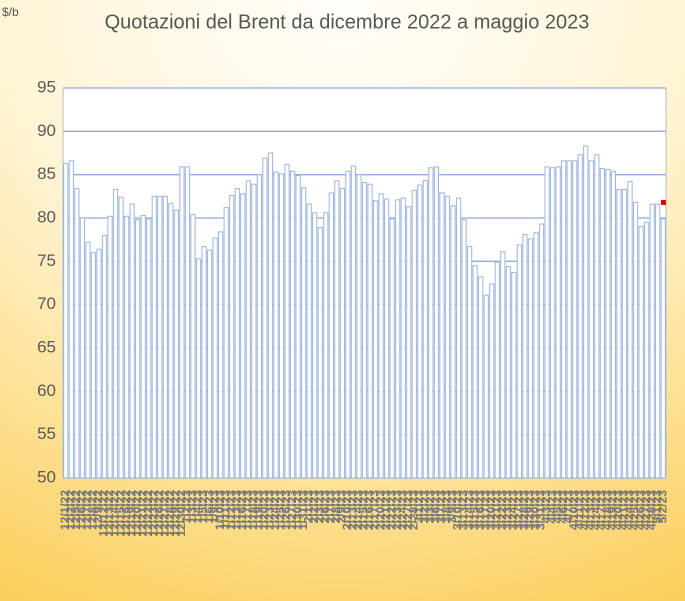  I want to click on x-tick-label: 12/29/22, so click(176, 513).